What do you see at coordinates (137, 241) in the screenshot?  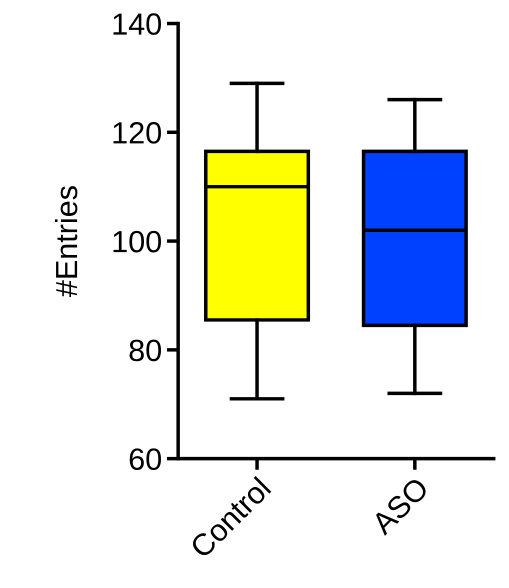 I see `y-tick-label: 100` at bounding box center [137, 241].